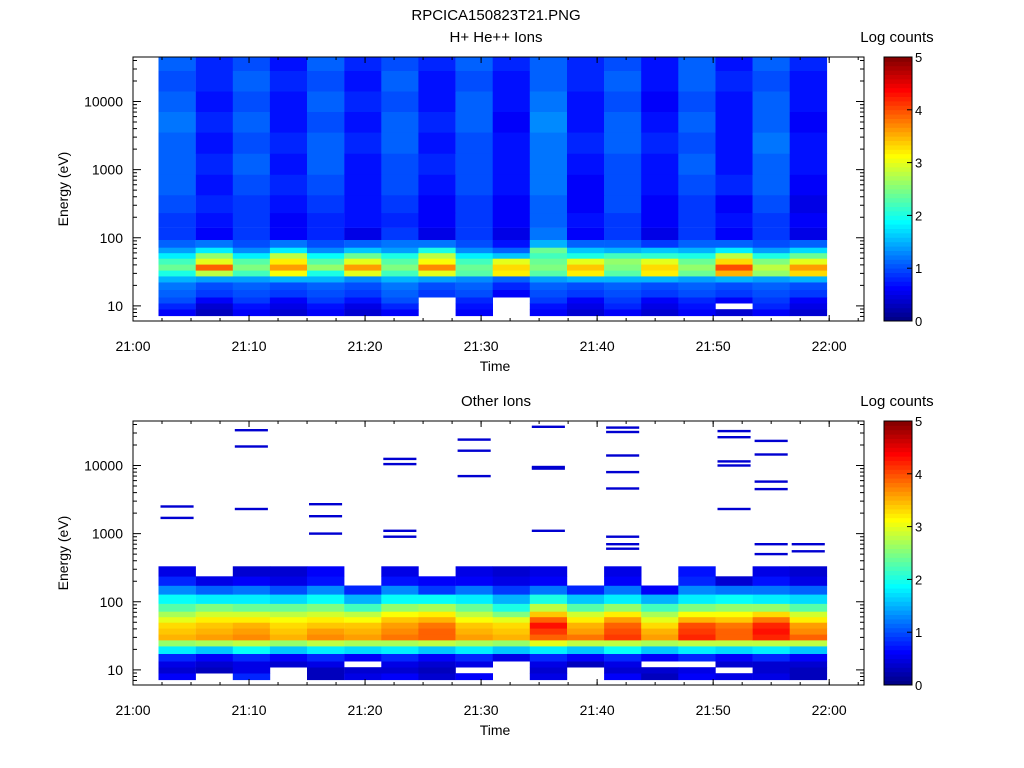  What do you see at coordinates (365, 346) in the screenshot?
I see `x-tick-label: 21:20` at bounding box center [365, 346].